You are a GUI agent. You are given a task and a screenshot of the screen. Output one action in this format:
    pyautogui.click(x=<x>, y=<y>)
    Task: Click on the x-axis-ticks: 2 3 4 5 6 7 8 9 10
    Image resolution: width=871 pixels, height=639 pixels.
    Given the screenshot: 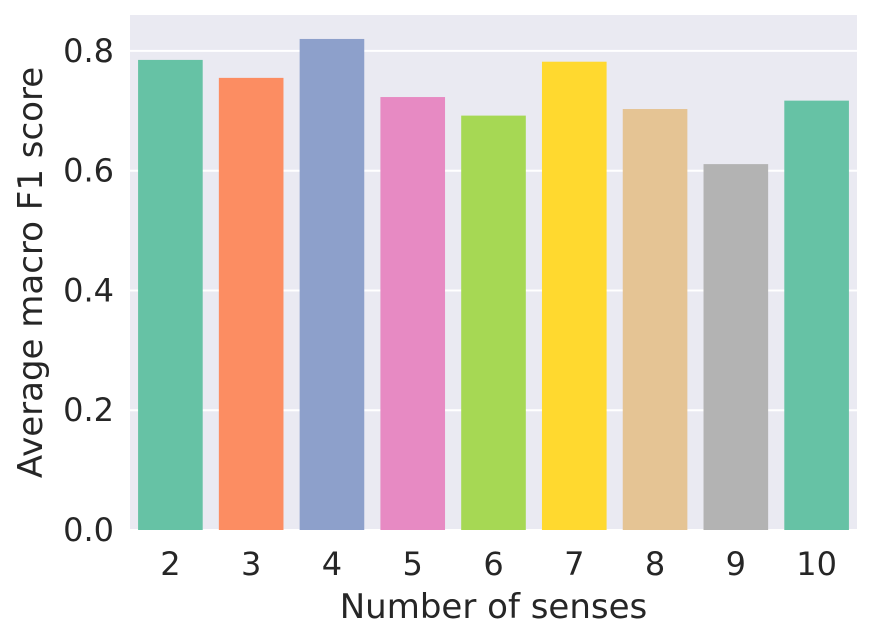 What is the action you would take?
    pyautogui.click(x=498, y=564)
    